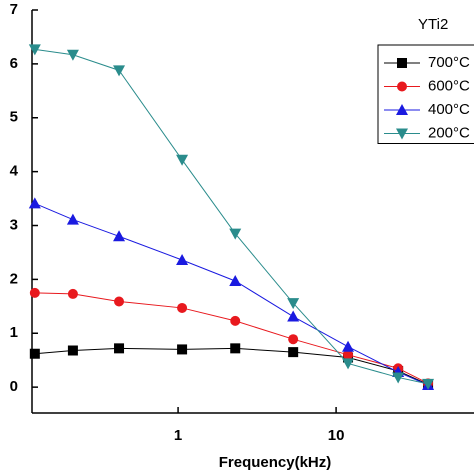 The height and width of the screenshot is (474, 474). Describe the element at coordinates (14, 332) in the screenshot. I see `y-tick-label: 1` at that location.